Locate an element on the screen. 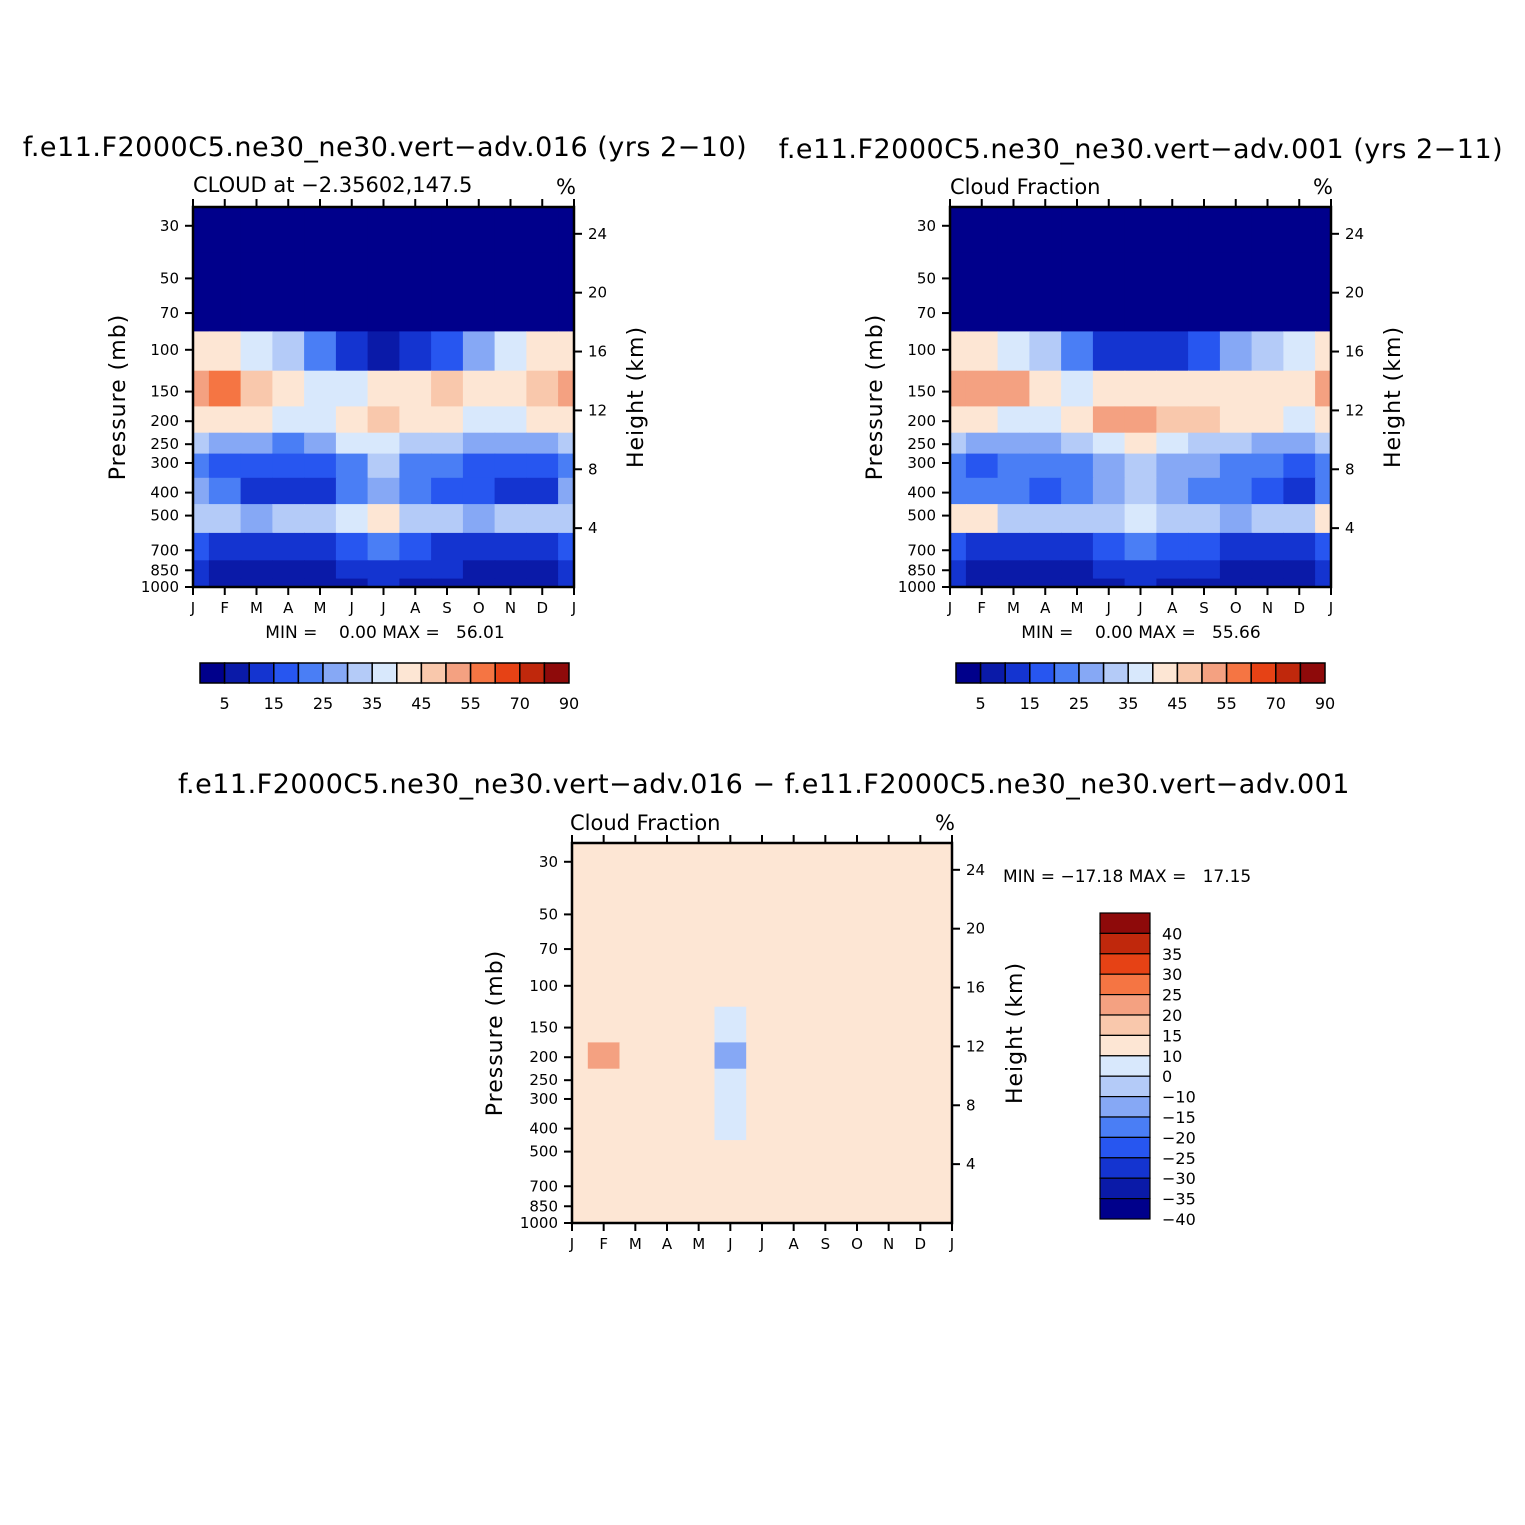  panel-3-cells is located at coordinates (762, 1033).